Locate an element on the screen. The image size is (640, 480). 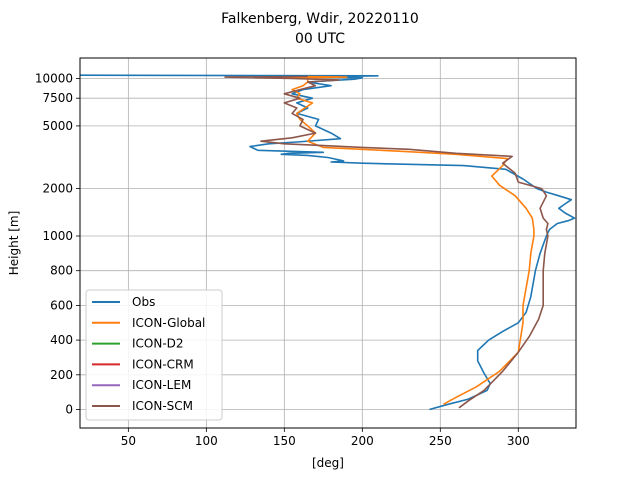
x-tick-label: 300 is located at coordinates (518, 441).